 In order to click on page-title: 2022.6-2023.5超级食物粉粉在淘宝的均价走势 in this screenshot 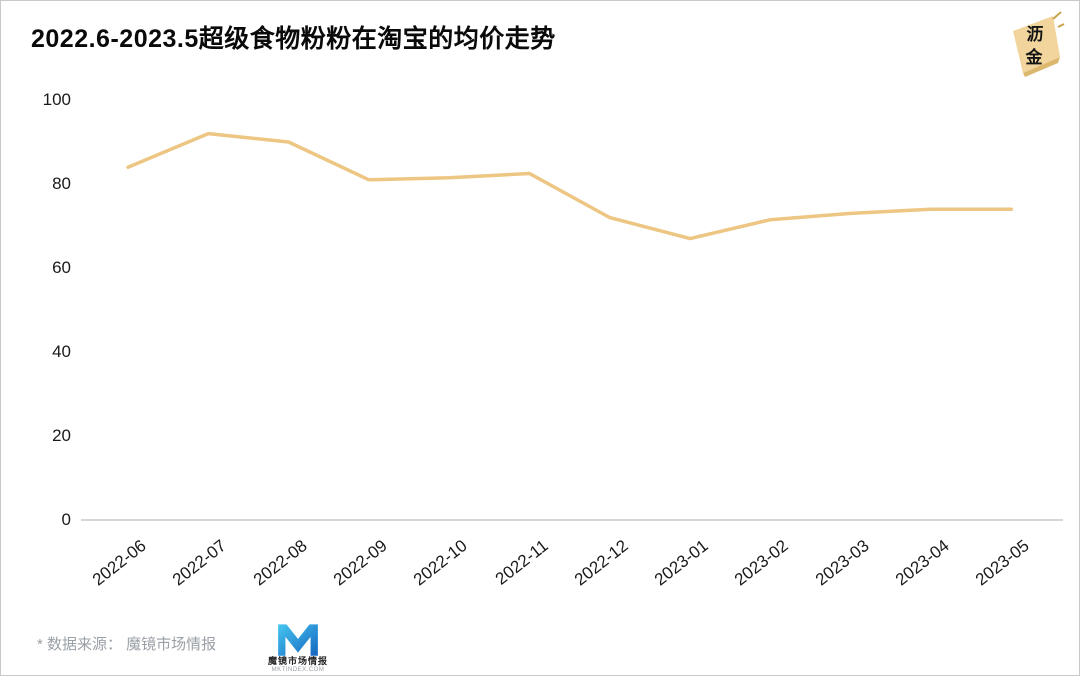, I will do `click(293, 39)`.